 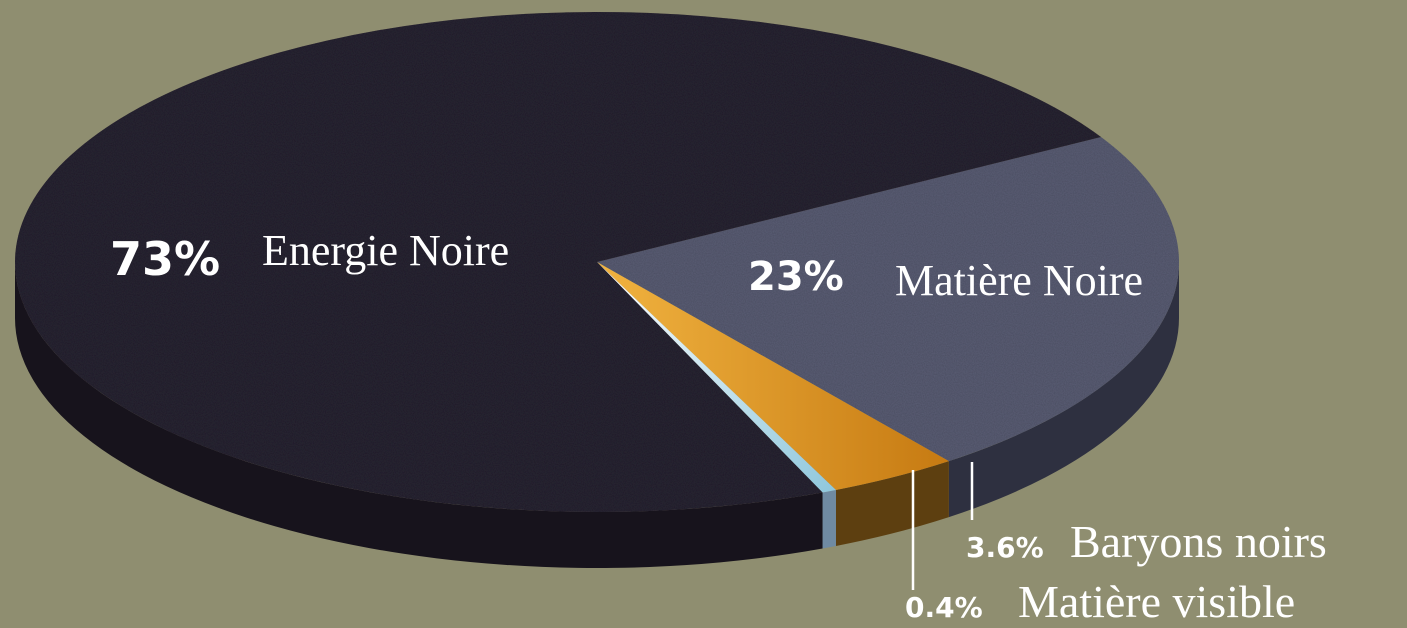 I want to click on slice-side-matiere-visible, so click(x=829, y=519).